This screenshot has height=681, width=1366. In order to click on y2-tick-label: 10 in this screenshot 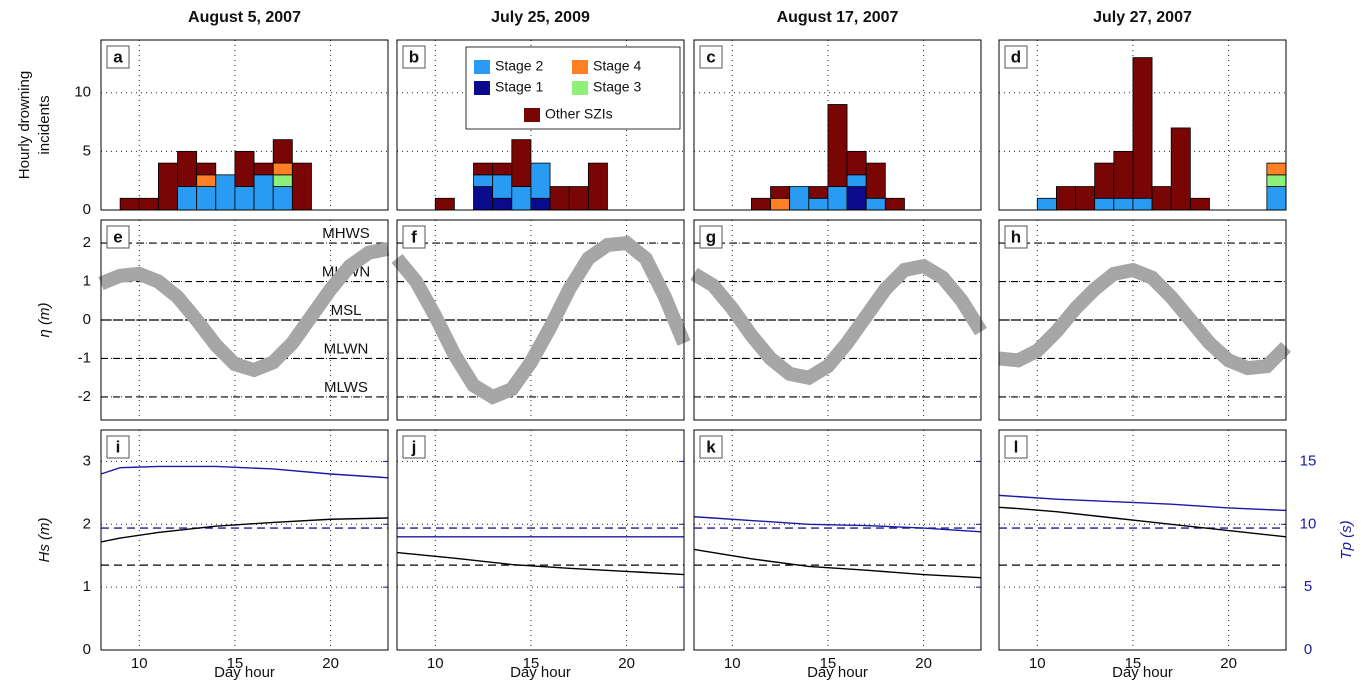, I will do `click(1308, 523)`.